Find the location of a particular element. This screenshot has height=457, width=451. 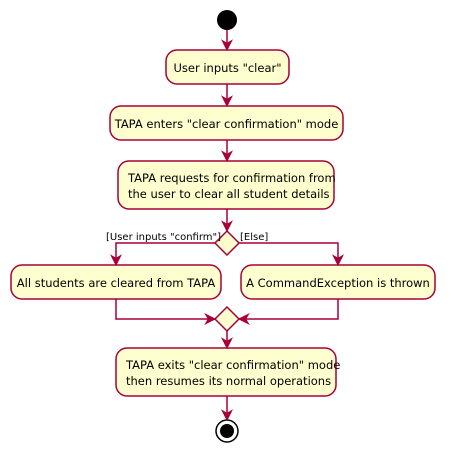

activity-label-line-1: TAPA exits "clear confirmation" mode is located at coordinates (232, 365).